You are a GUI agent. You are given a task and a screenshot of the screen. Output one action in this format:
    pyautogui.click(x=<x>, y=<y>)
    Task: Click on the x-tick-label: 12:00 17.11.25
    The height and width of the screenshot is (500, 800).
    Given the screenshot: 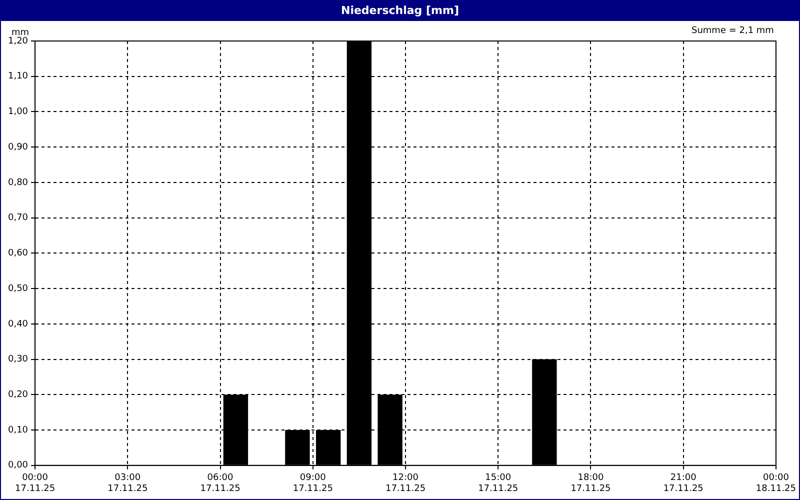 What is the action you would take?
    pyautogui.click(x=405, y=483)
    